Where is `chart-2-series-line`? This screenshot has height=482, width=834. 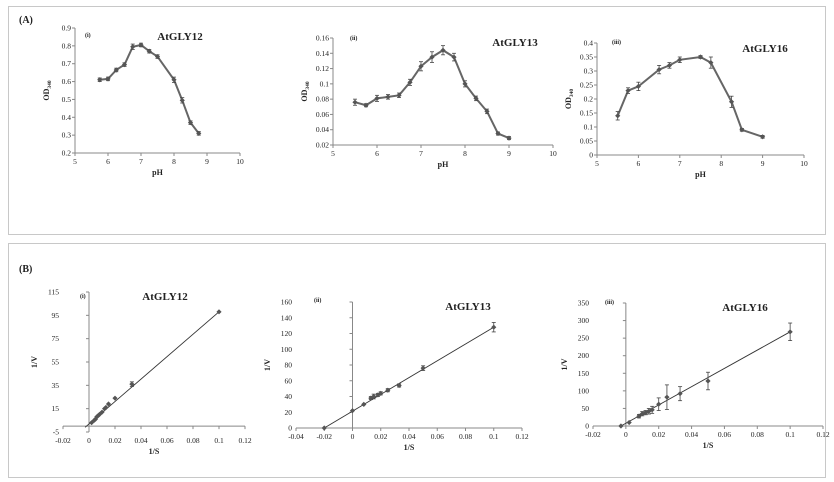
chart-2-series-line is located at coordinates (432, 94).